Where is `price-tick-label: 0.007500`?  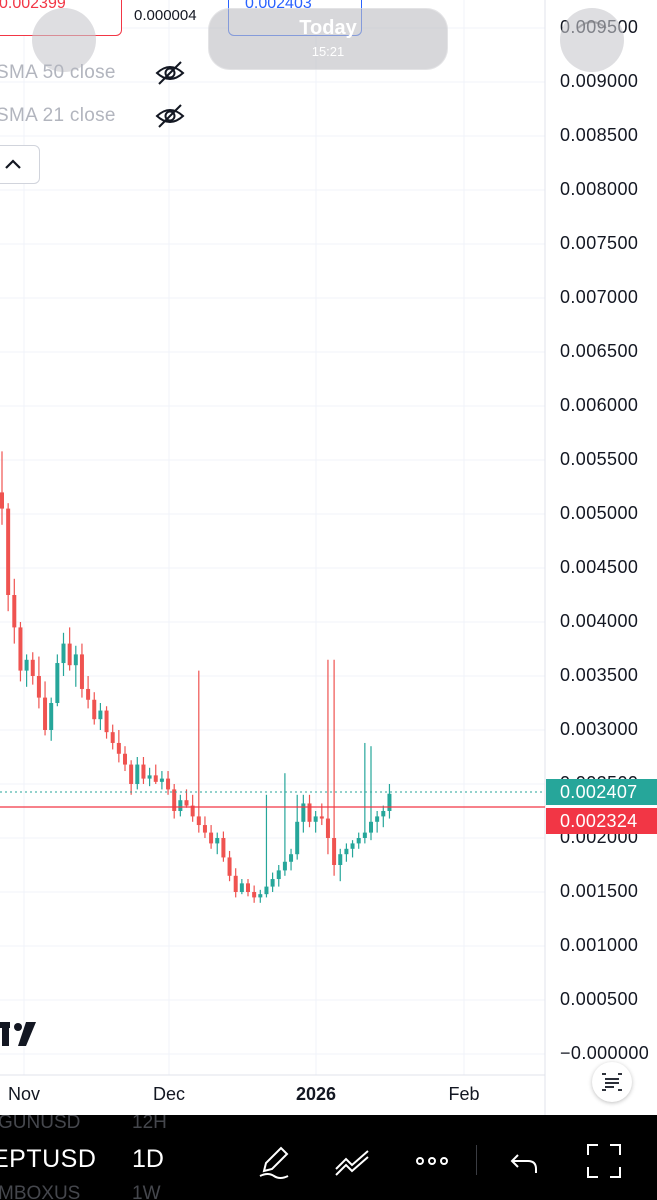
price-tick-label: 0.007500 is located at coordinates (599, 243).